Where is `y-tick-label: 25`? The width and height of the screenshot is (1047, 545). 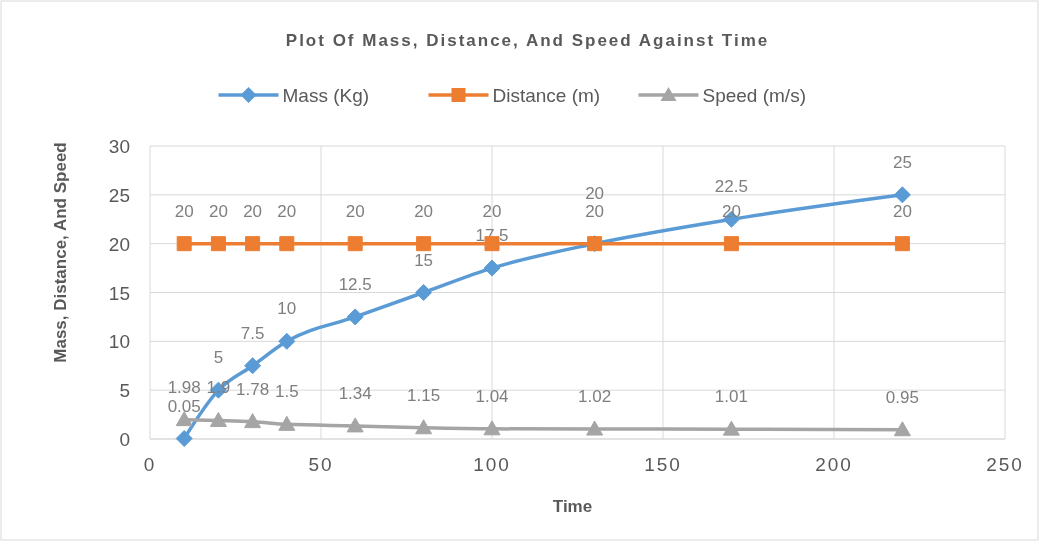
y-tick-label: 25 is located at coordinates (119, 195).